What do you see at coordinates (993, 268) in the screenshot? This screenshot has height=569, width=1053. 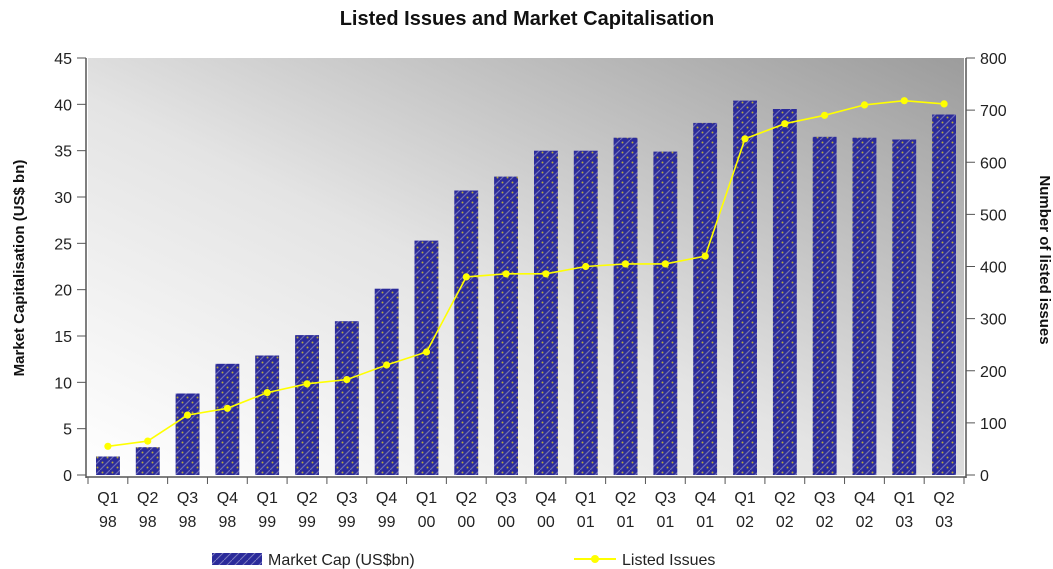 I see `tick-label: 400` at bounding box center [993, 268].